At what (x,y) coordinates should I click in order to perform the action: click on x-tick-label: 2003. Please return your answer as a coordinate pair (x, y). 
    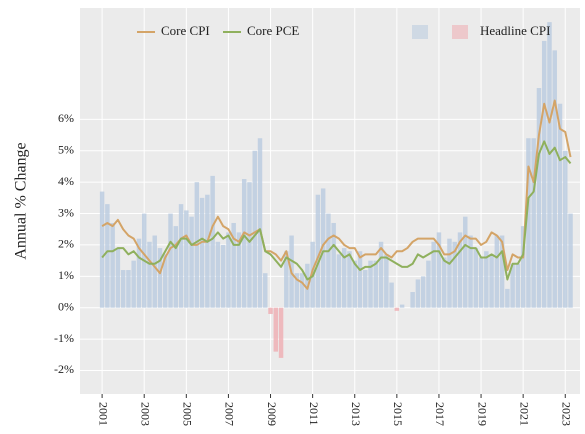
    Looking at the image, I should click on (145, 414).